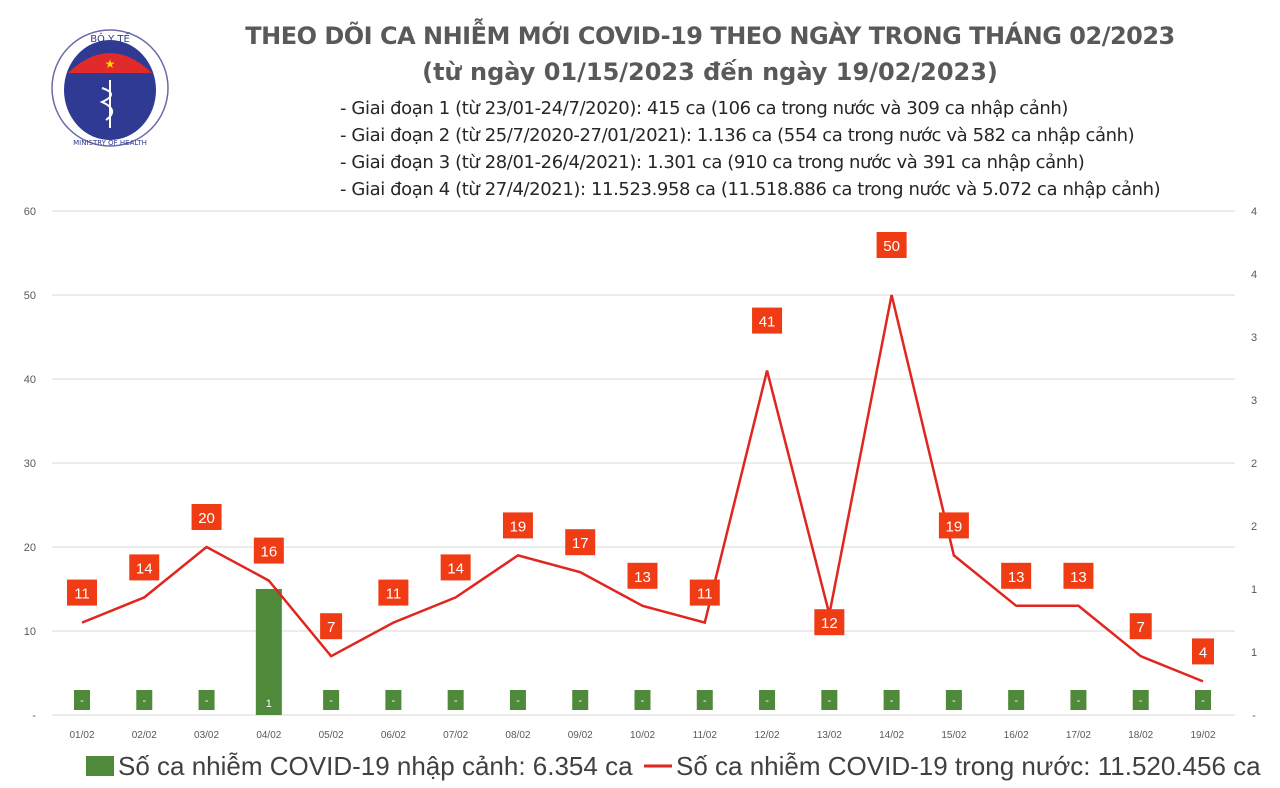  What do you see at coordinates (1254, 716) in the screenshot?
I see `right-axis-tick: -` at bounding box center [1254, 716].